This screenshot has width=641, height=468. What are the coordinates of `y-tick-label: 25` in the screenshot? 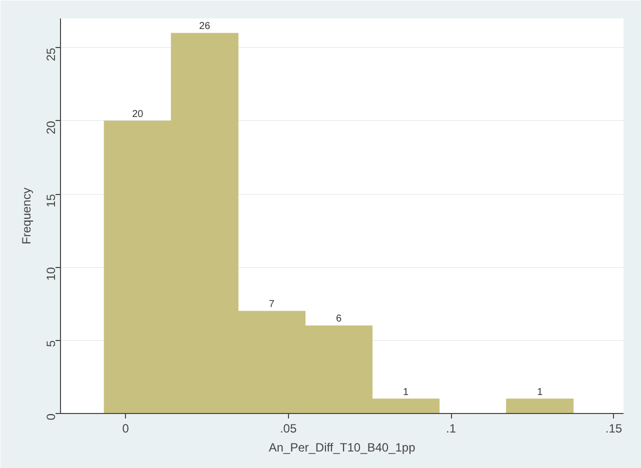 It's located at (51, 54).